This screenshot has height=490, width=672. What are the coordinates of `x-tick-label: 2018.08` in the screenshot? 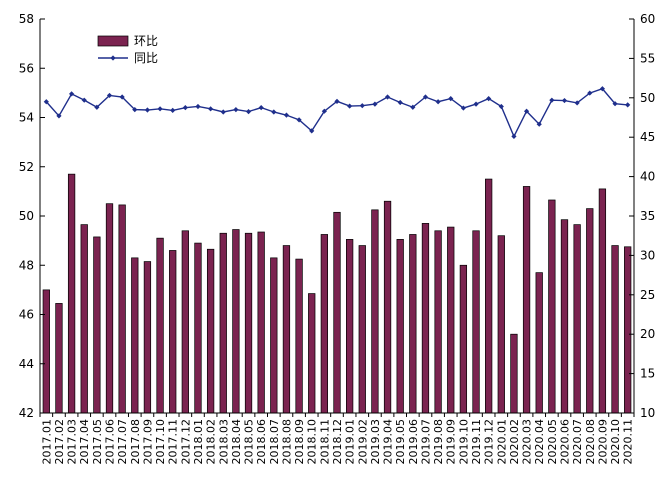 It's located at (286, 442).